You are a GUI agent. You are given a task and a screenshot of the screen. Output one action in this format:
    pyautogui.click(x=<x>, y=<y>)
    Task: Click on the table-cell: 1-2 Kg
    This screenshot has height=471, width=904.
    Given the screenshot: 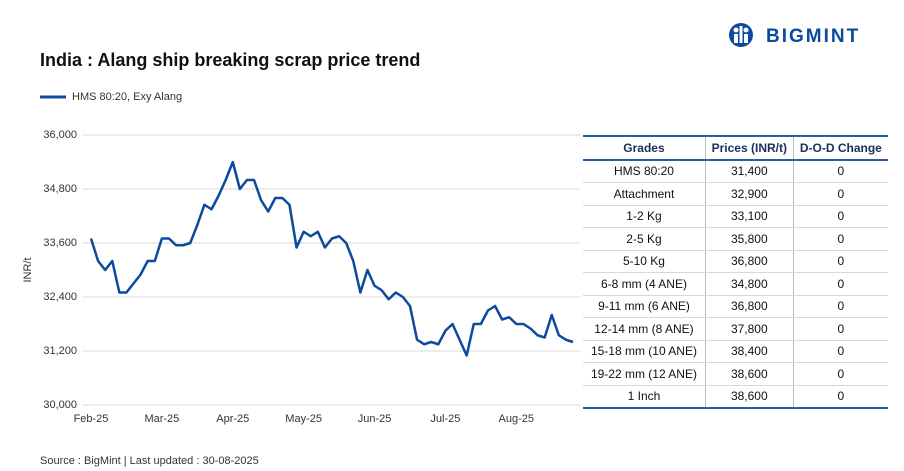 What is the action you would take?
    pyautogui.click(x=644, y=216)
    